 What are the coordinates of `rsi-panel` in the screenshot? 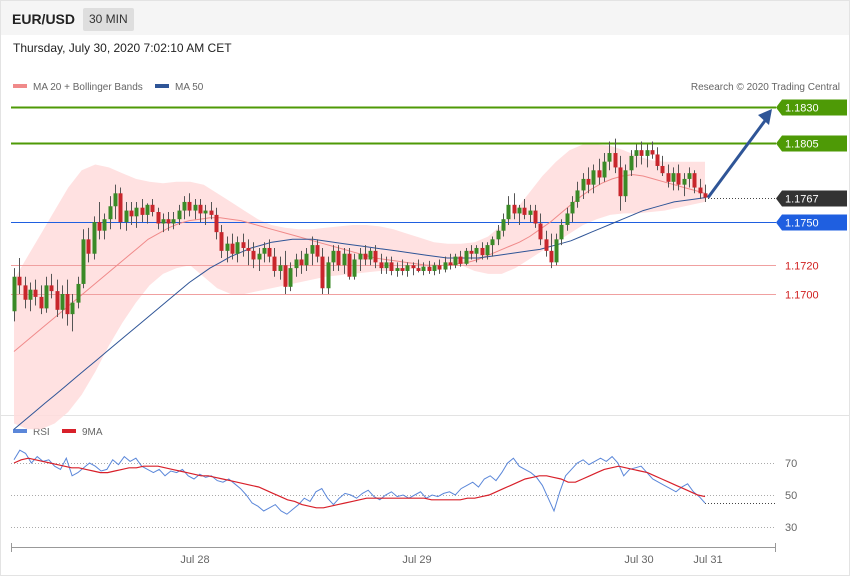 It's located at (393, 488).